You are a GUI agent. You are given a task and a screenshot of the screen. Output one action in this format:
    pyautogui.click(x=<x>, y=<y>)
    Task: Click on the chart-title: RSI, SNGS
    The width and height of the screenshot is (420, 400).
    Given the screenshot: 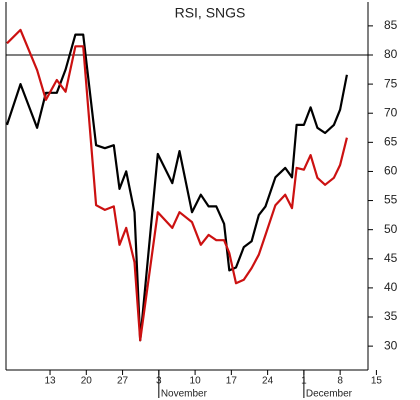 What is the action you would take?
    pyautogui.click(x=210, y=13)
    